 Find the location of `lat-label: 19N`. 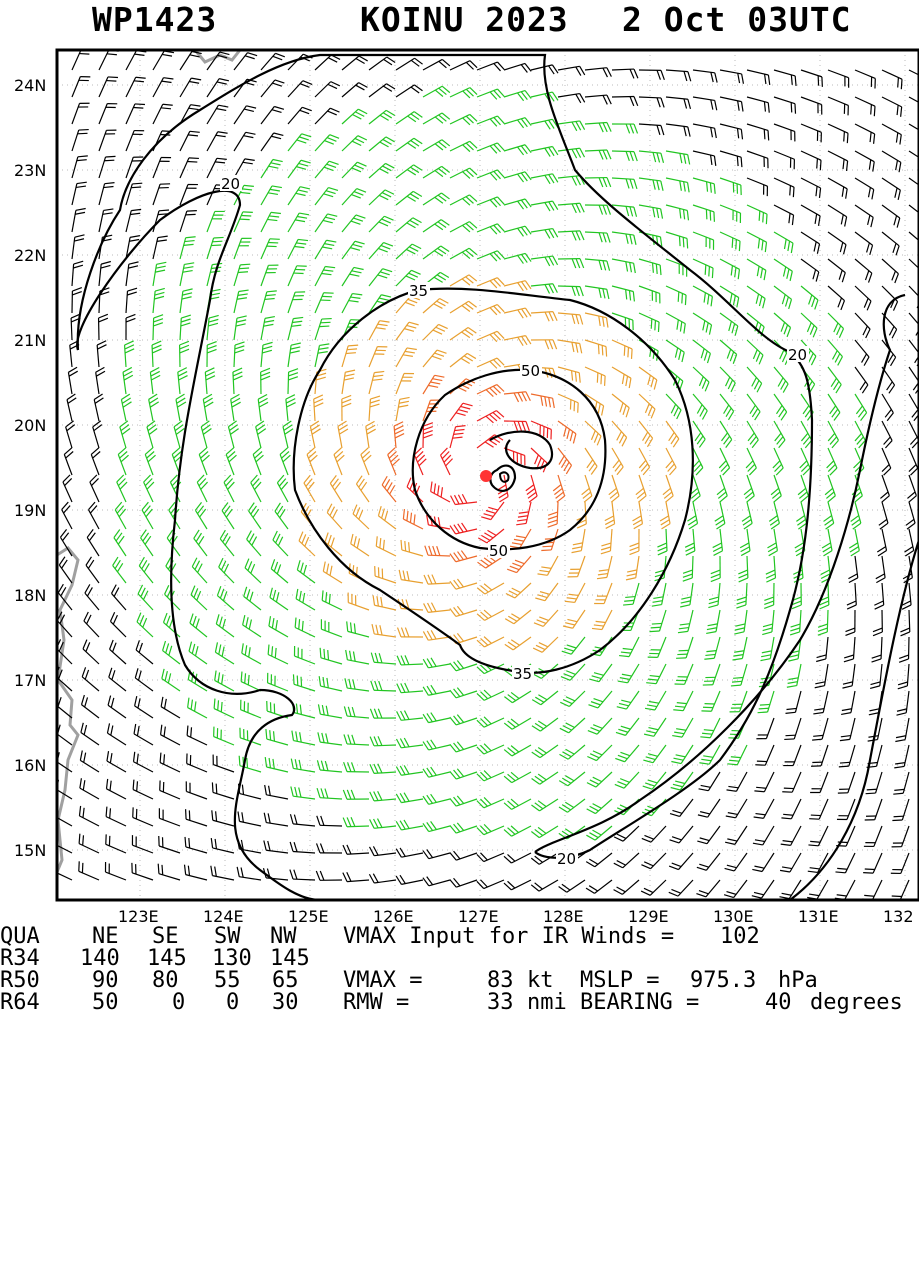

lat-label: 19N is located at coordinates (30, 510).